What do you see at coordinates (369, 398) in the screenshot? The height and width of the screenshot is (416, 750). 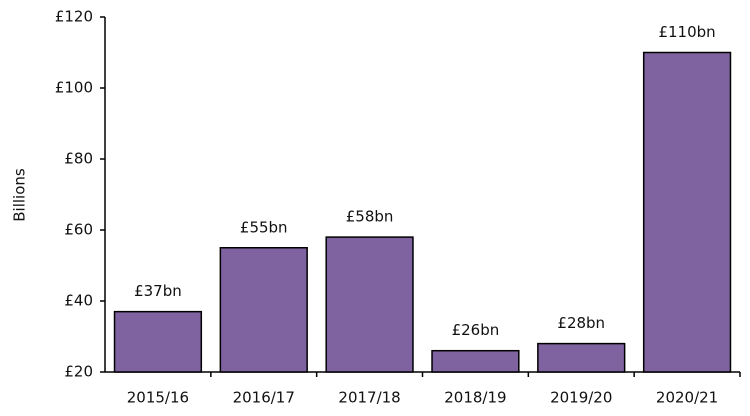 I see `x-tick-label: 2017/18` at bounding box center [369, 398].